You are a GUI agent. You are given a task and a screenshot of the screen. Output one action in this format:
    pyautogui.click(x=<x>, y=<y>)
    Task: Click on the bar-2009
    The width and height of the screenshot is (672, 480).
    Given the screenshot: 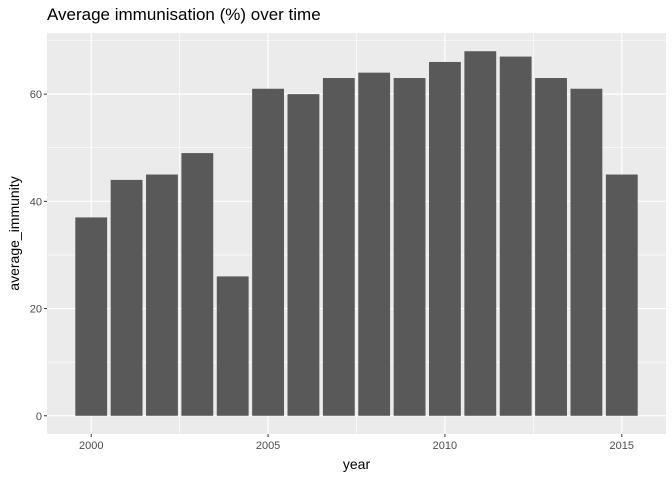 What is the action you would take?
    pyautogui.click(x=409, y=247)
    